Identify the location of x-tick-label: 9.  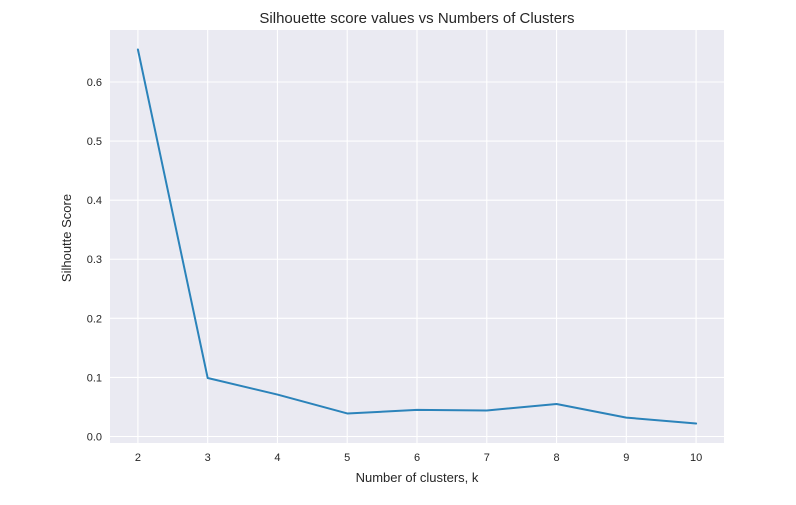
(626, 458).